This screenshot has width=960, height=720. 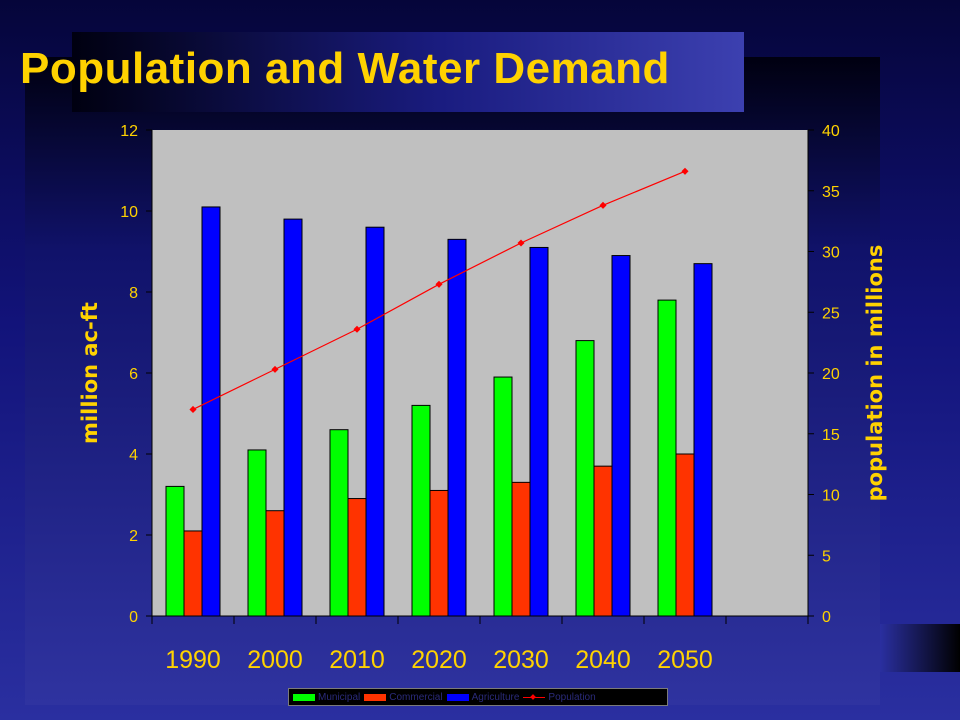 I want to click on legend-label-agriculture: Agriculture, so click(x=495, y=697).